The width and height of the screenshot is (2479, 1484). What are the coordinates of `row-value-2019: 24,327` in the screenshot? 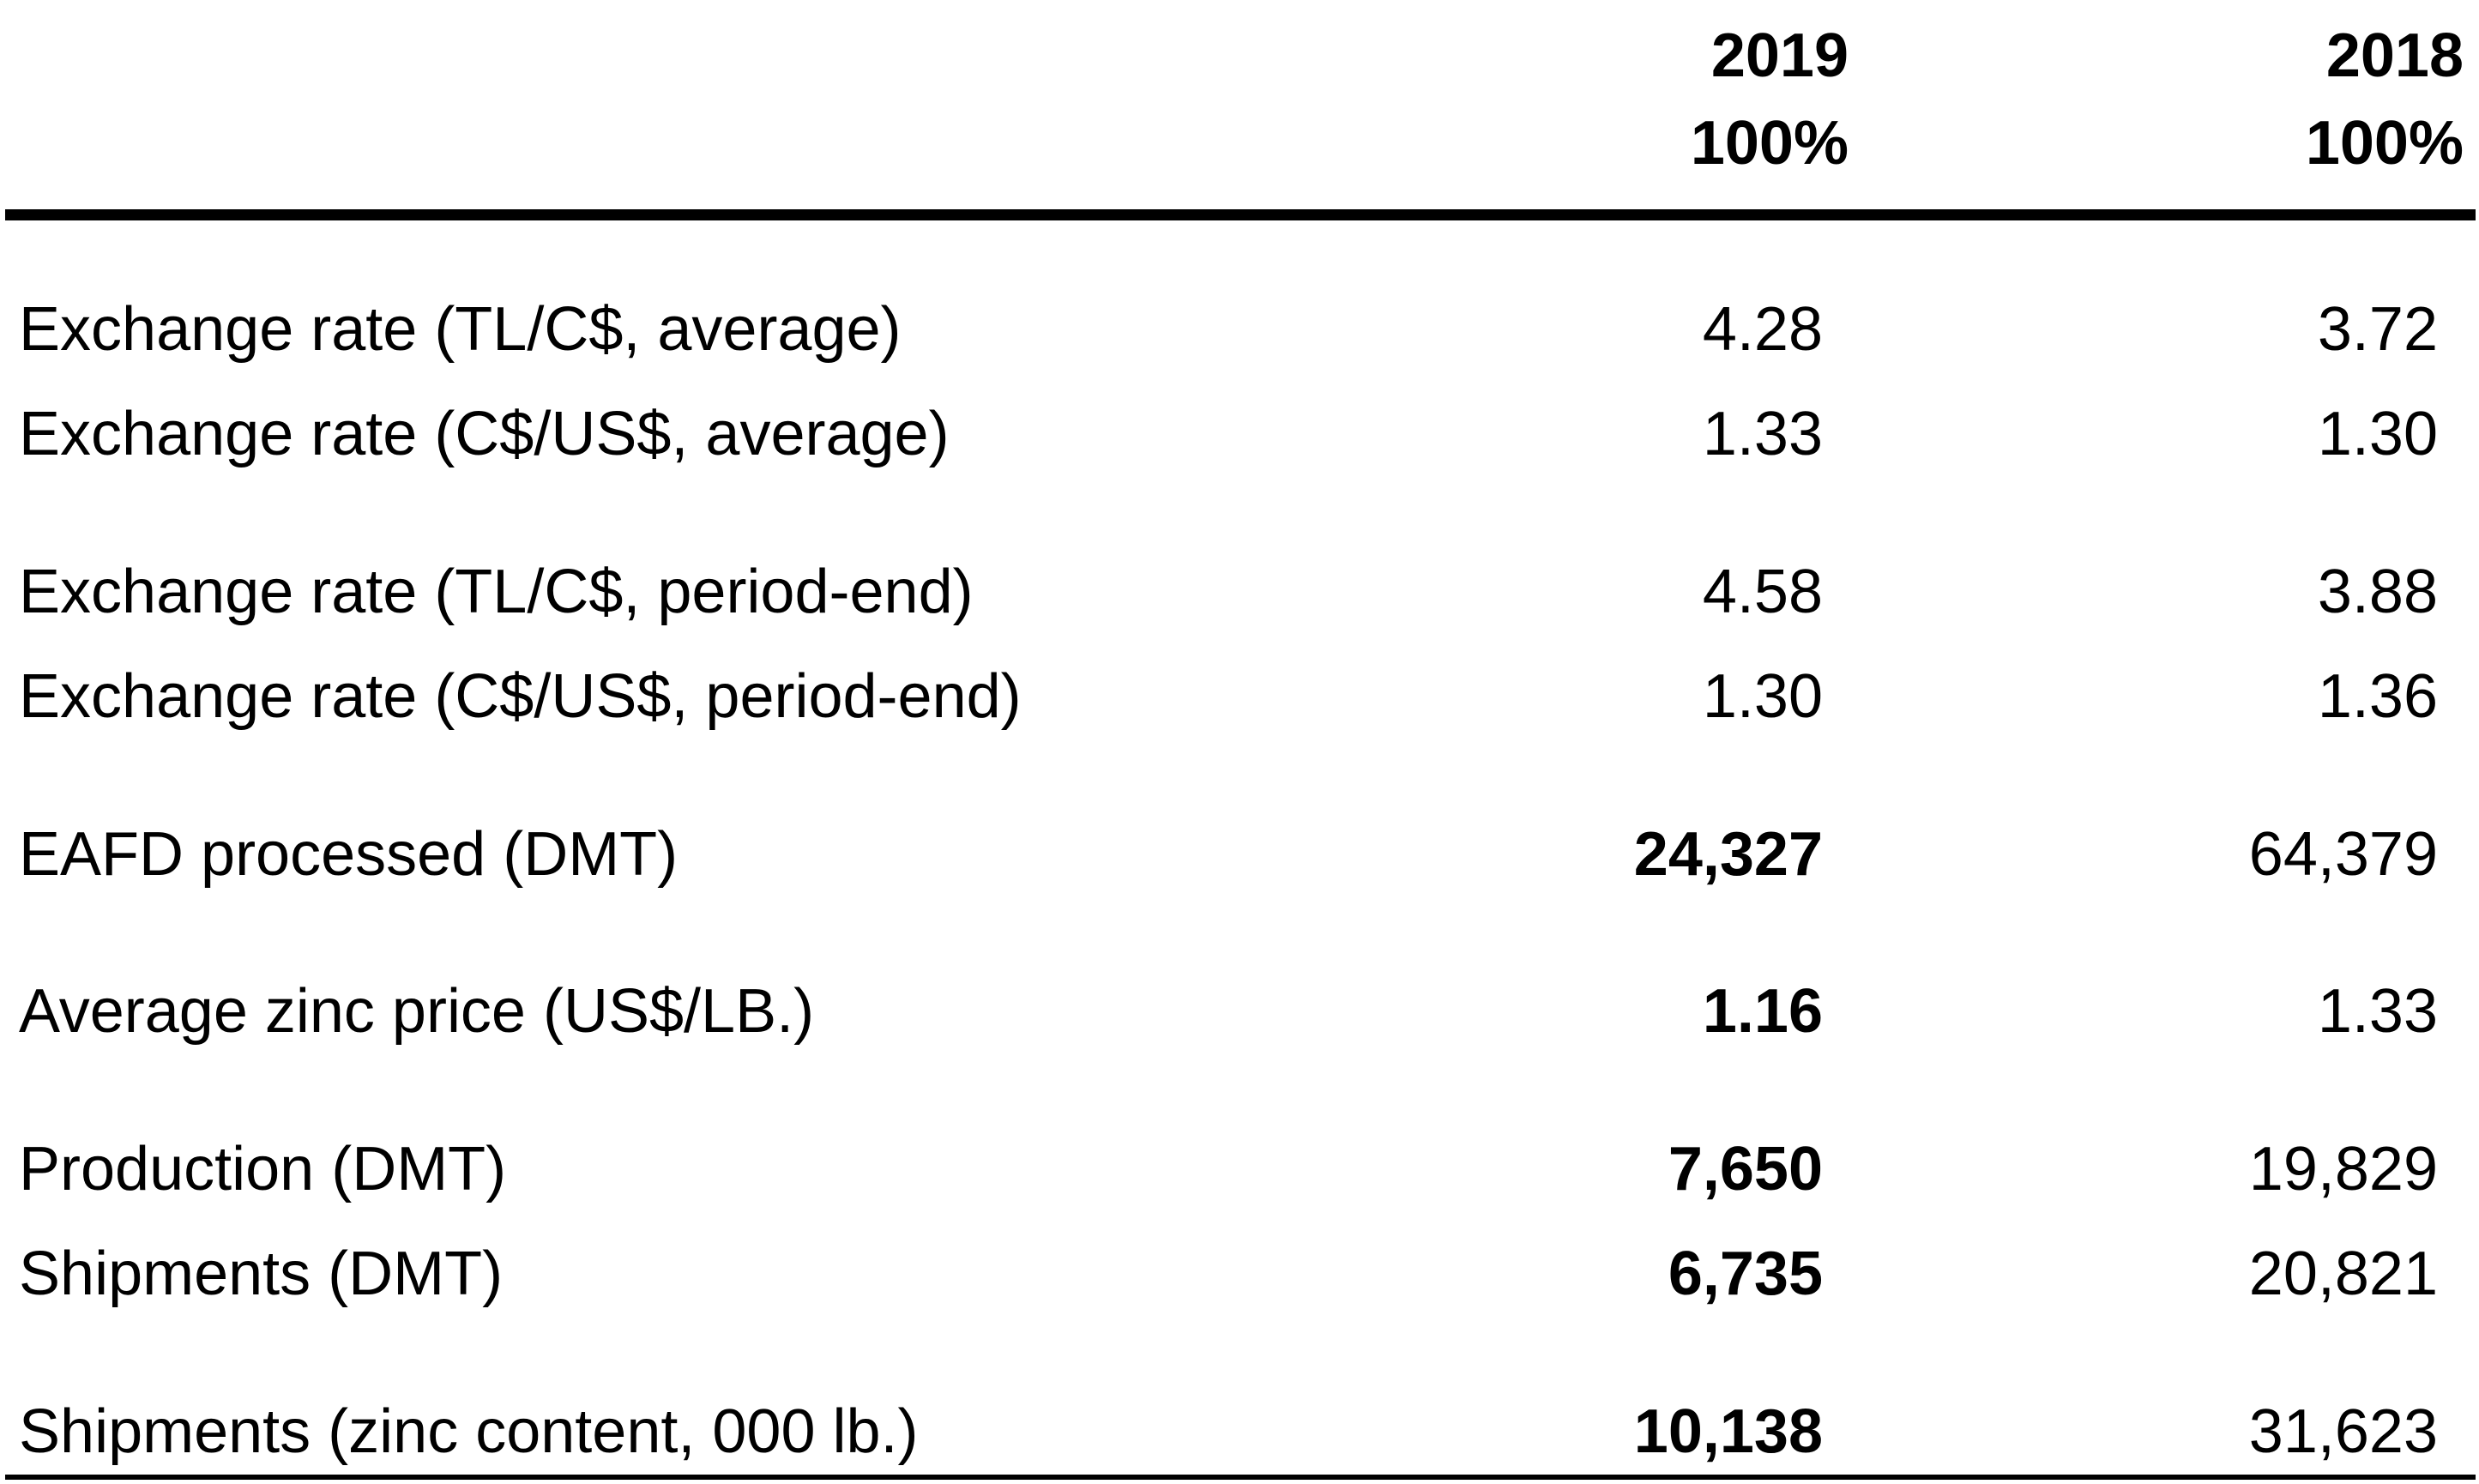 It's located at (1728, 854).